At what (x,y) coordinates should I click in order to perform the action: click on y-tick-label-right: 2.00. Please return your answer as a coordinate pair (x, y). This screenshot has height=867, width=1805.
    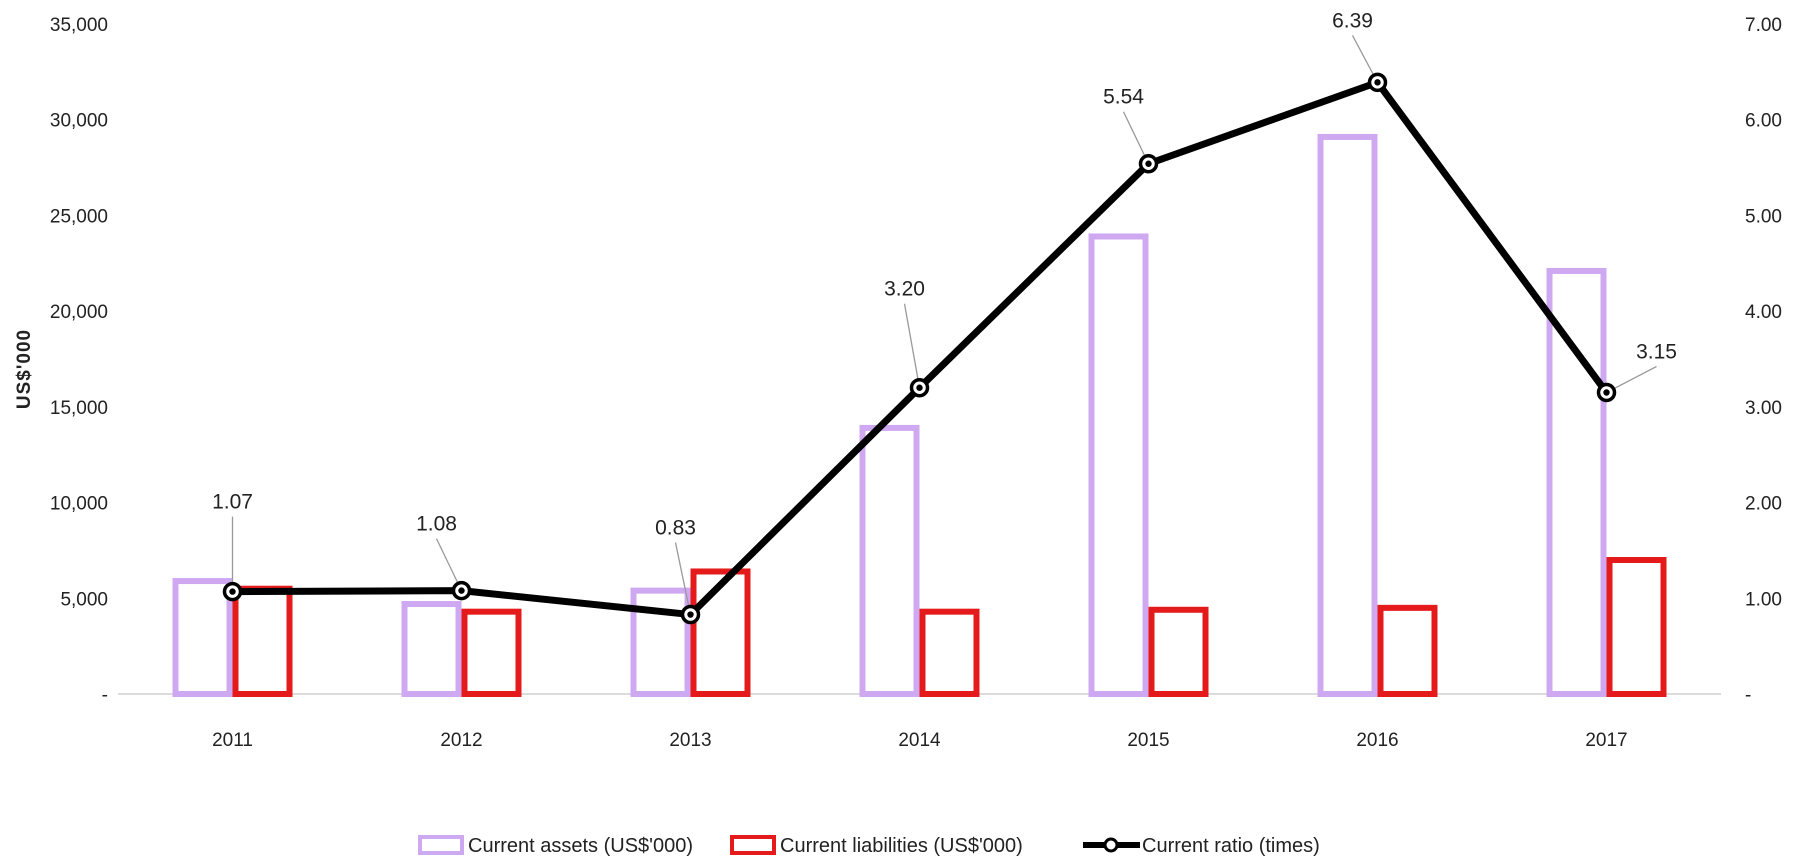
    Looking at the image, I should click on (1763, 504).